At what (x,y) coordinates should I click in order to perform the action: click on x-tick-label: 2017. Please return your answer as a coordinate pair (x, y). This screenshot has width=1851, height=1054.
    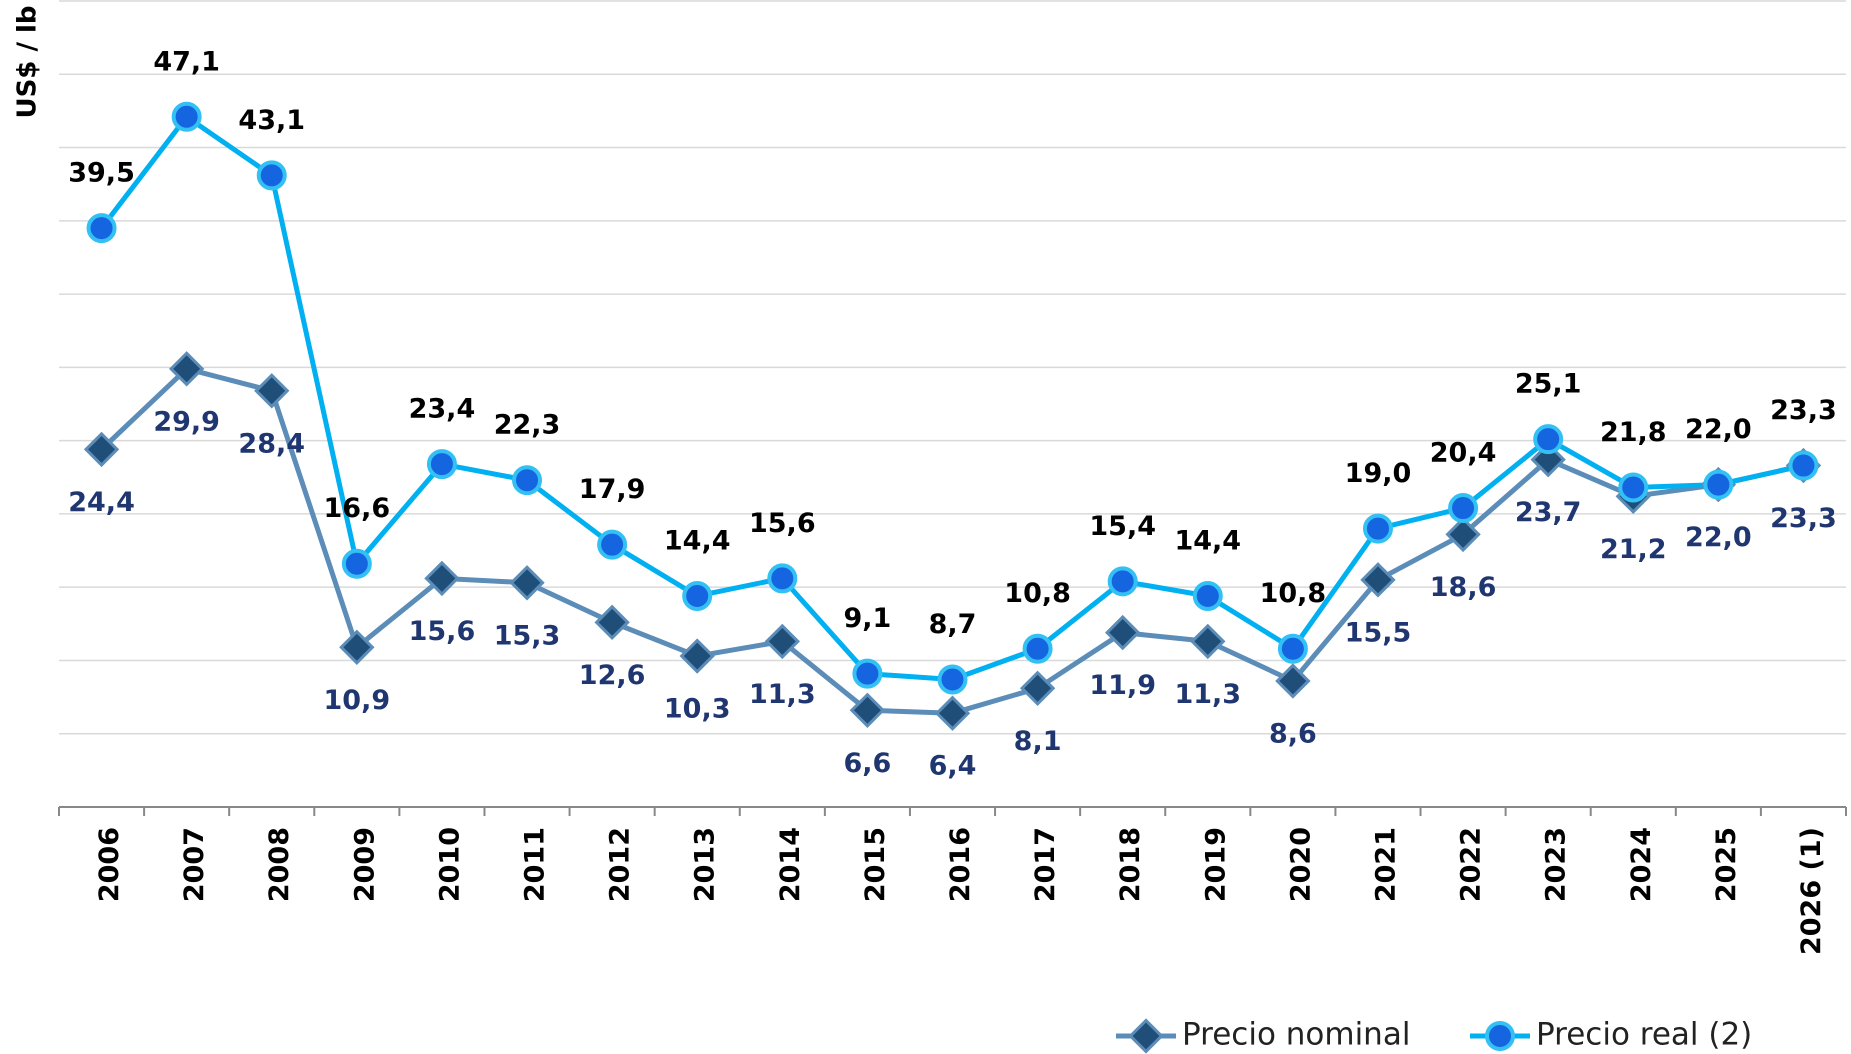
    Looking at the image, I should click on (1045, 864).